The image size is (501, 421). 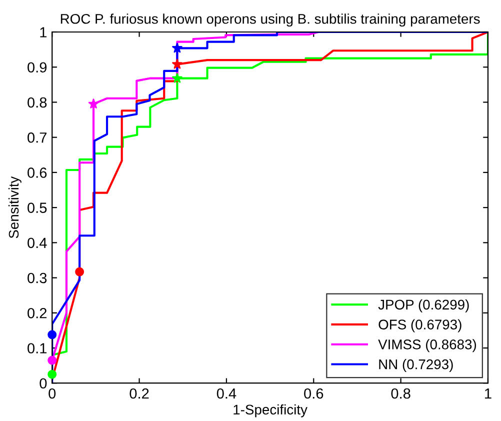 What do you see at coordinates (488, 393) in the screenshot?
I see `x-tick-label: 1` at bounding box center [488, 393].